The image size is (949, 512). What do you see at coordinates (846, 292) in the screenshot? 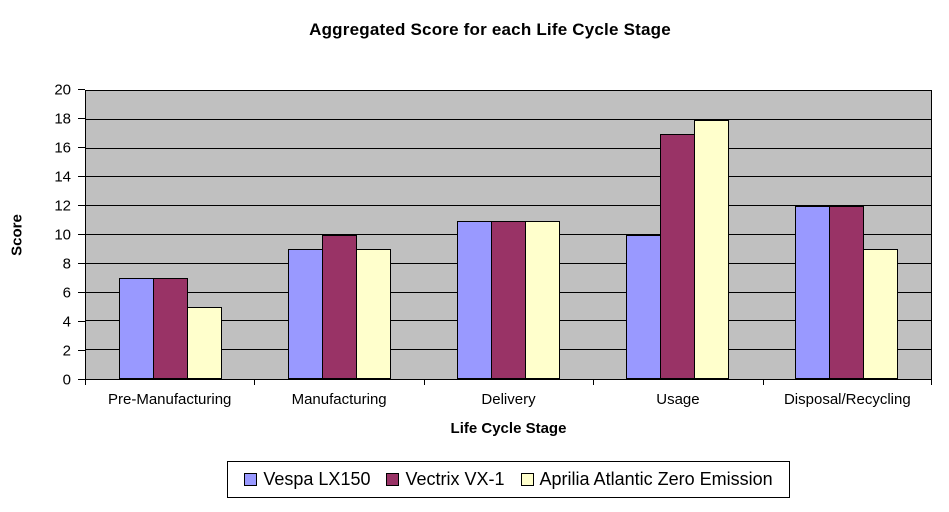
I see `bar-vectrix-vx-1-disposal-recycling` at bounding box center [846, 292].